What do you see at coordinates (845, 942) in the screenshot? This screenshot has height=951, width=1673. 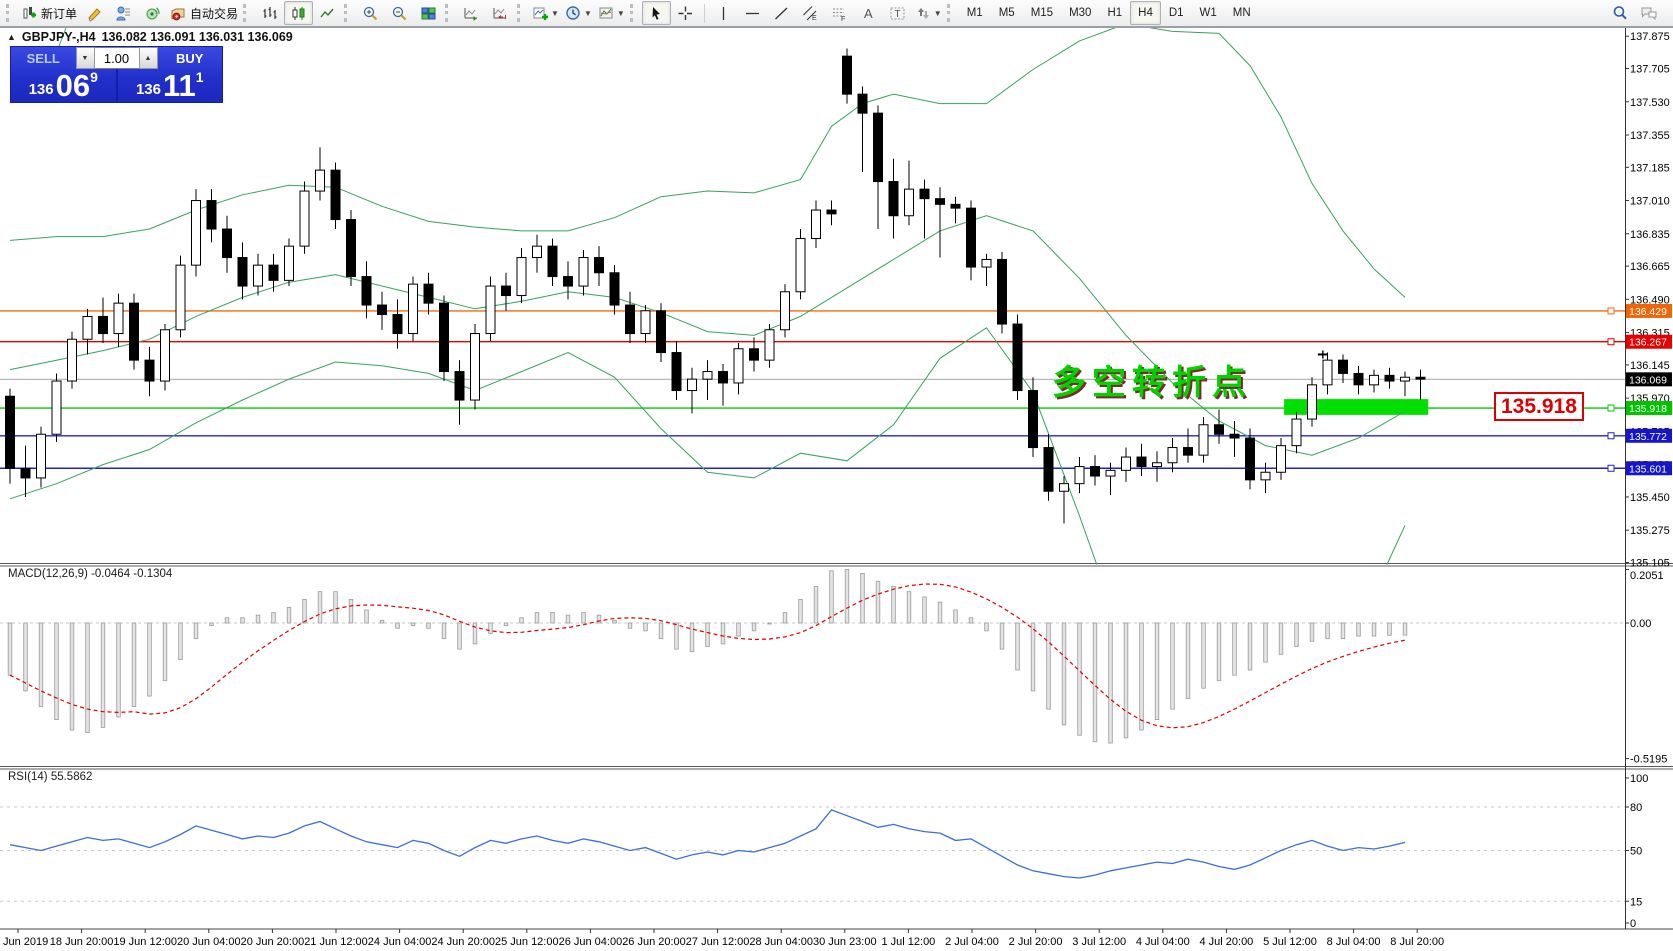 I see `time-tick-label: 30 Jun 23:00` at bounding box center [845, 942].